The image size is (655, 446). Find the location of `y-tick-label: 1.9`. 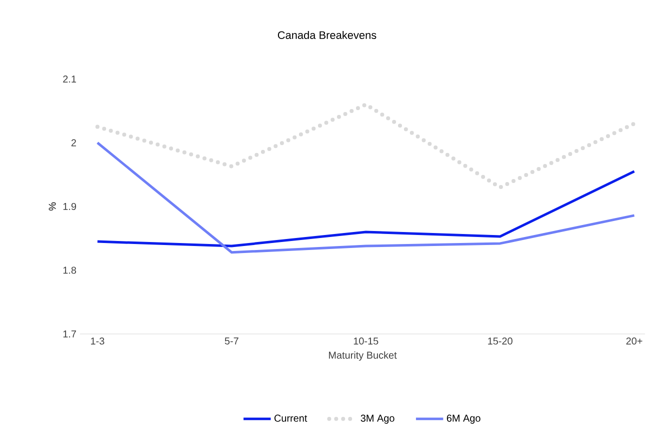

y-tick-label: 1.9 is located at coordinates (69, 206).